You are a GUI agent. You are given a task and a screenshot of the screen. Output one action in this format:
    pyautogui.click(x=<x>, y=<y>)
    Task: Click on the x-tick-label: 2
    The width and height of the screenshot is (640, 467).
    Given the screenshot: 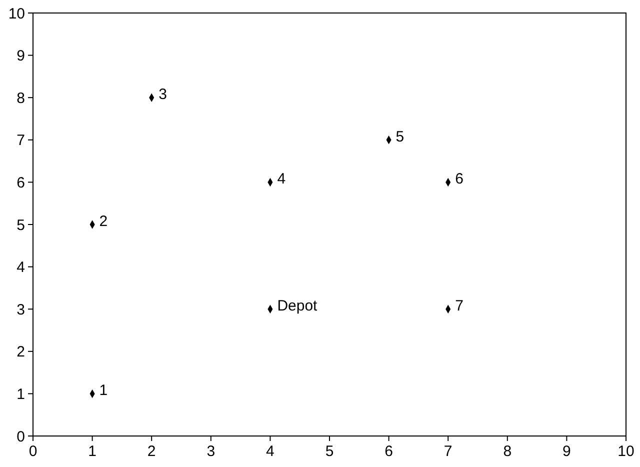 What is the action you would take?
    pyautogui.click(x=151, y=451)
    